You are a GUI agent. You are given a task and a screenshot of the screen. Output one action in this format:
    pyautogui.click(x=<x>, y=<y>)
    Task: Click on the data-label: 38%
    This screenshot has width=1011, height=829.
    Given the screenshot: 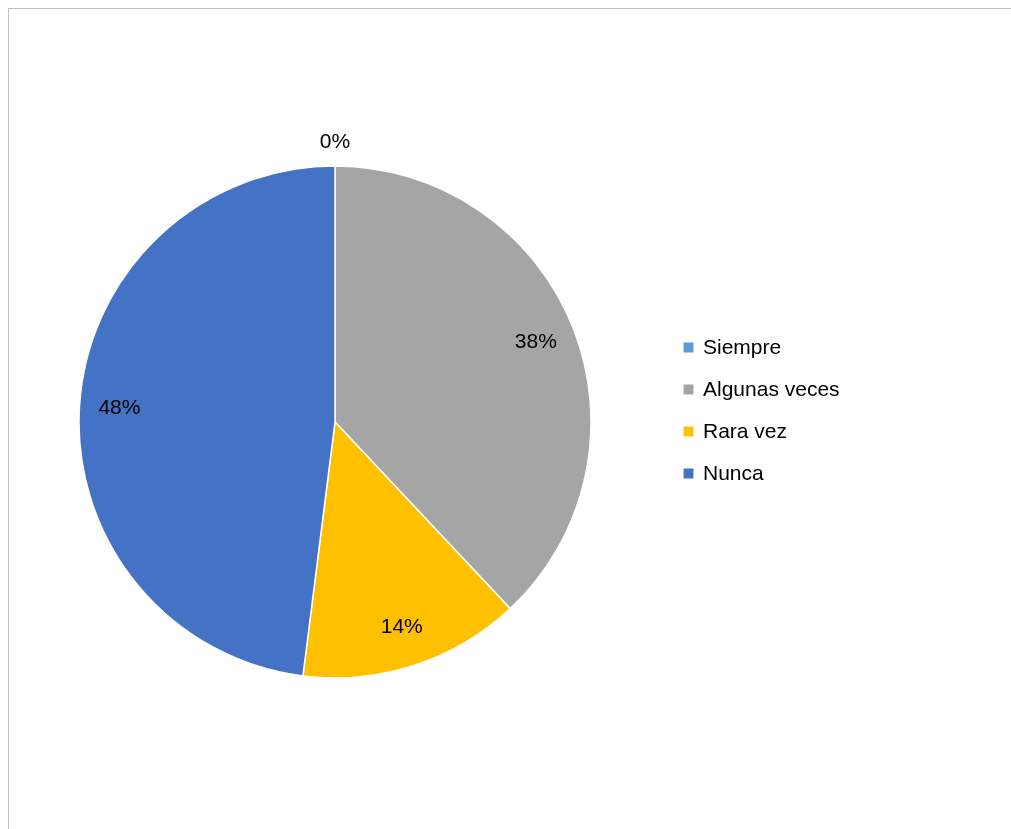 What is the action you would take?
    pyautogui.click(x=535, y=341)
    